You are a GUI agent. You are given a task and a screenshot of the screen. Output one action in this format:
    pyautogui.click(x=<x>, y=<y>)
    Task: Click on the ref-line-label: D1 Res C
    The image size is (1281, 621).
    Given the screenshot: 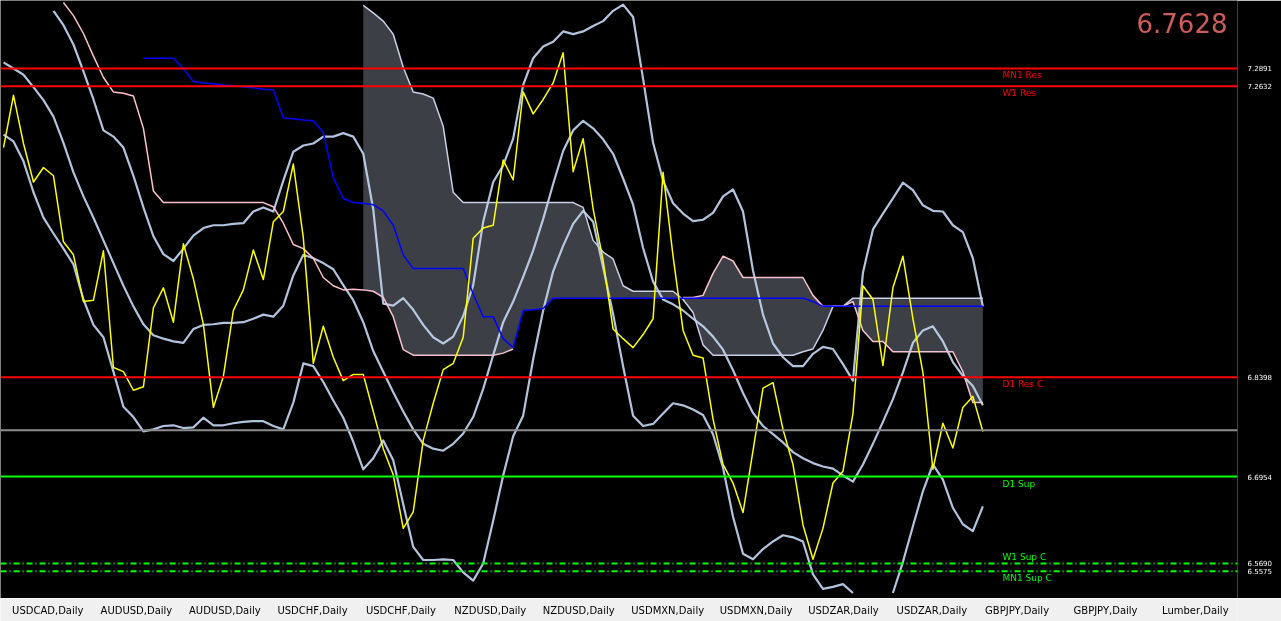 What is the action you would take?
    pyautogui.click(x=1023, y=384)
    